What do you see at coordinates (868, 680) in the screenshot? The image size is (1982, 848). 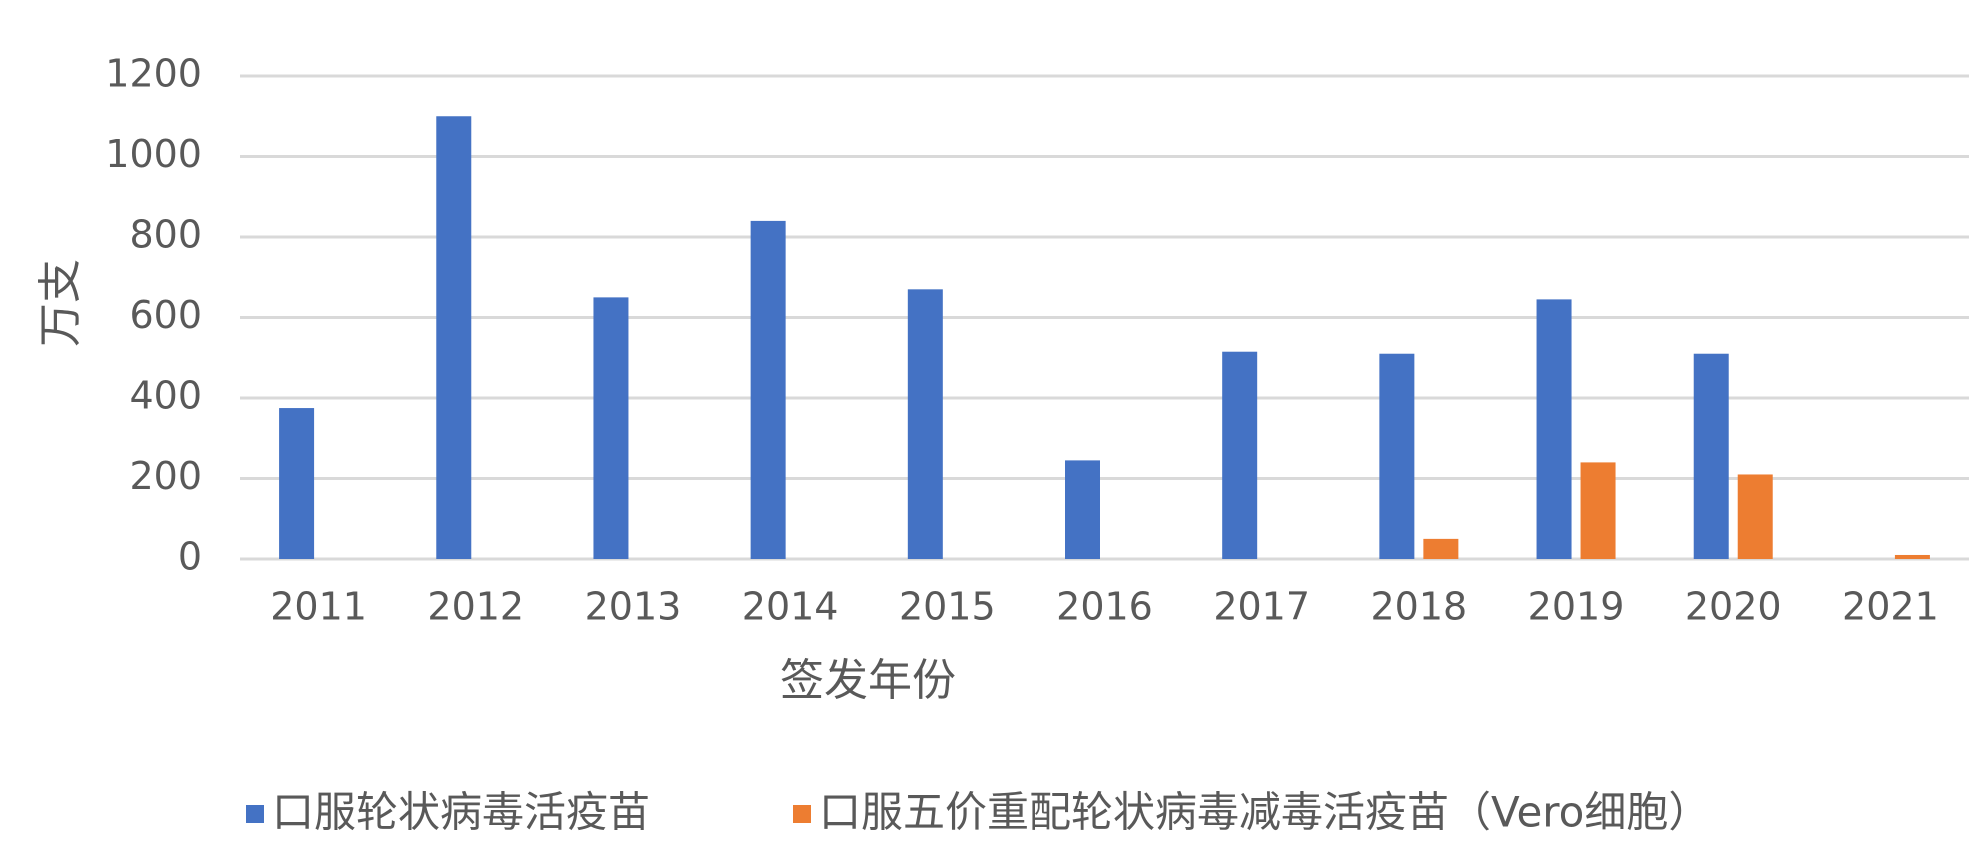 I see `x-axis-title: 签发年份` at bounding box center [868, 680].